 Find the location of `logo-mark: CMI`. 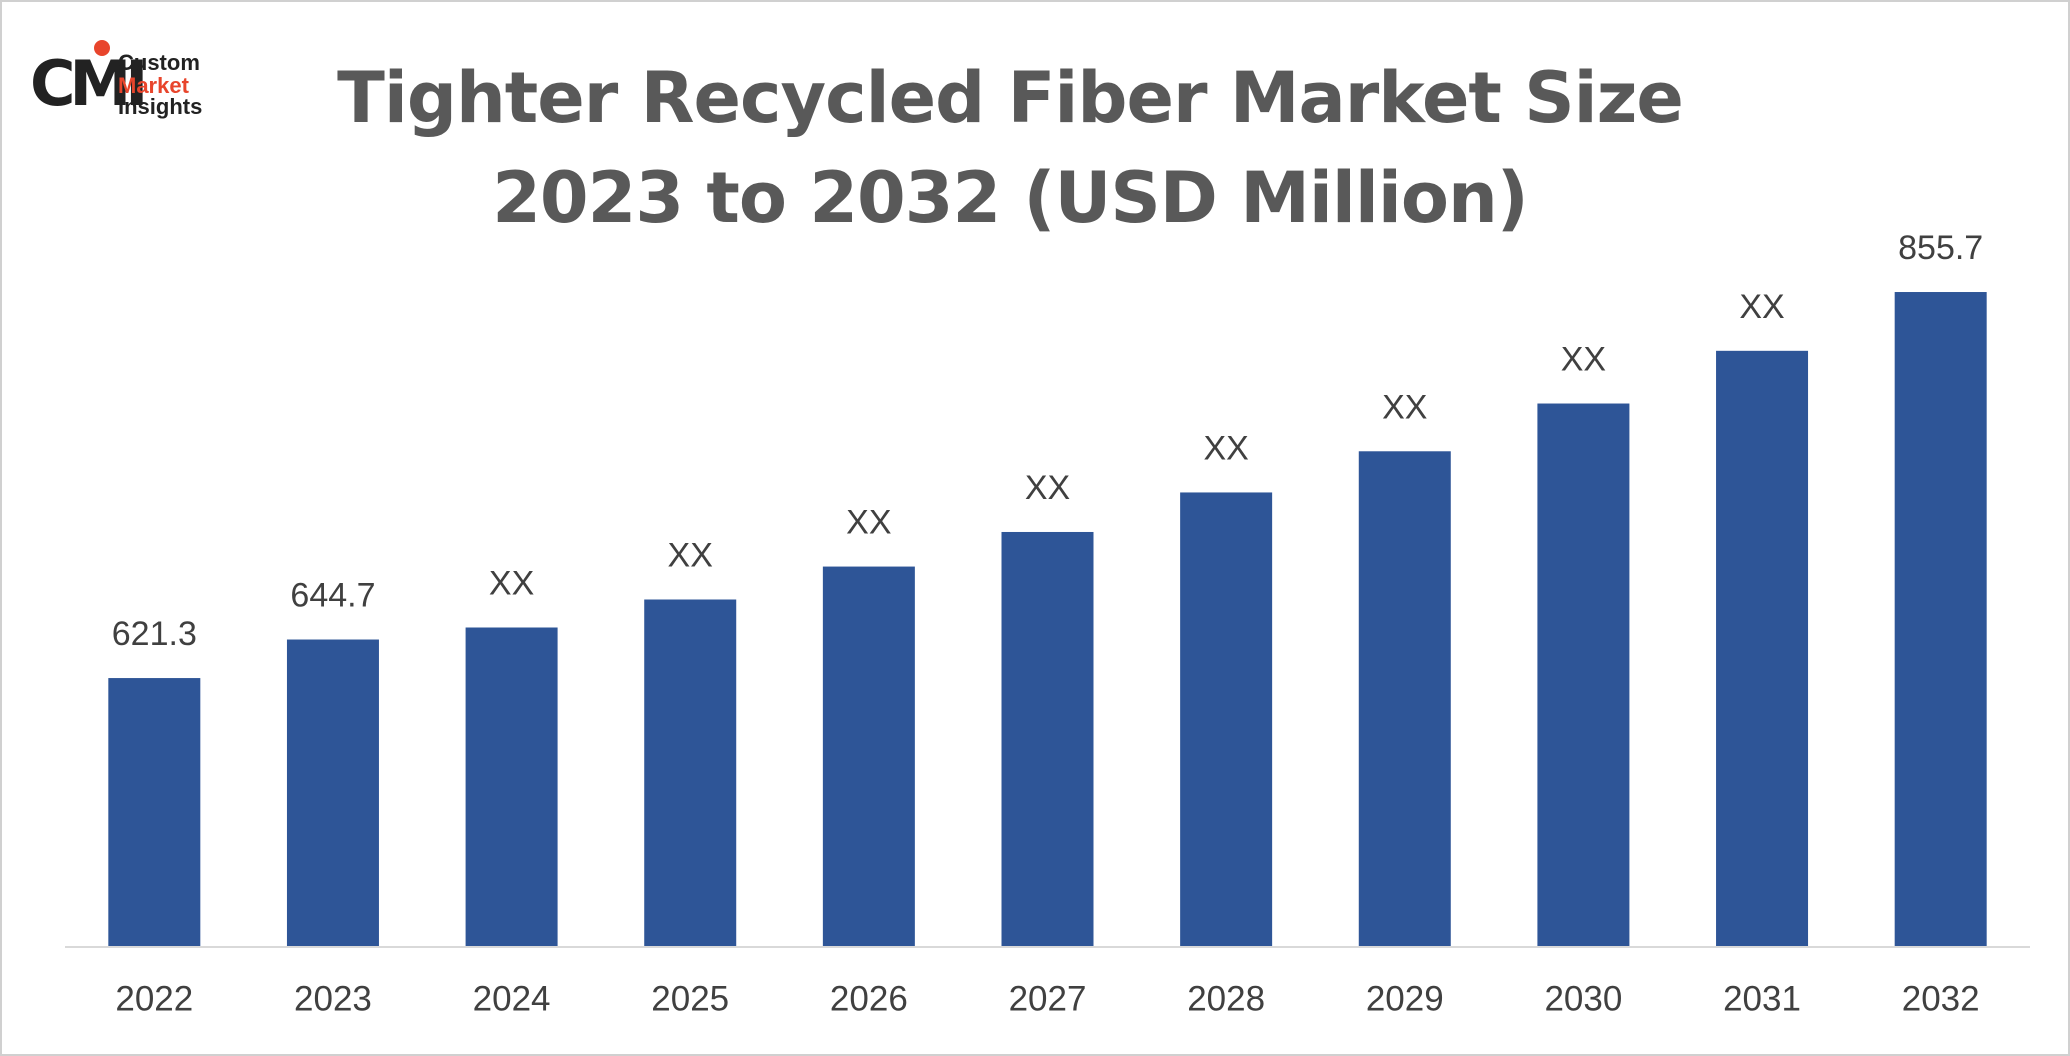

logo-mark: CMI is located at coordinates (86, 83).